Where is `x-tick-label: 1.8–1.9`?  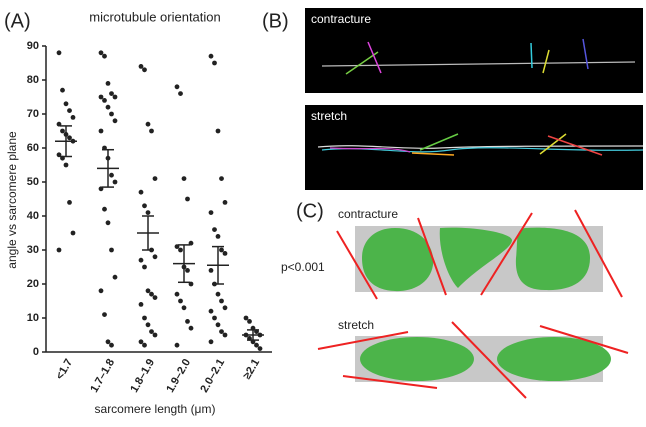
x-tick-label: 1.8–1.9 is located at coordinates (142, 376).